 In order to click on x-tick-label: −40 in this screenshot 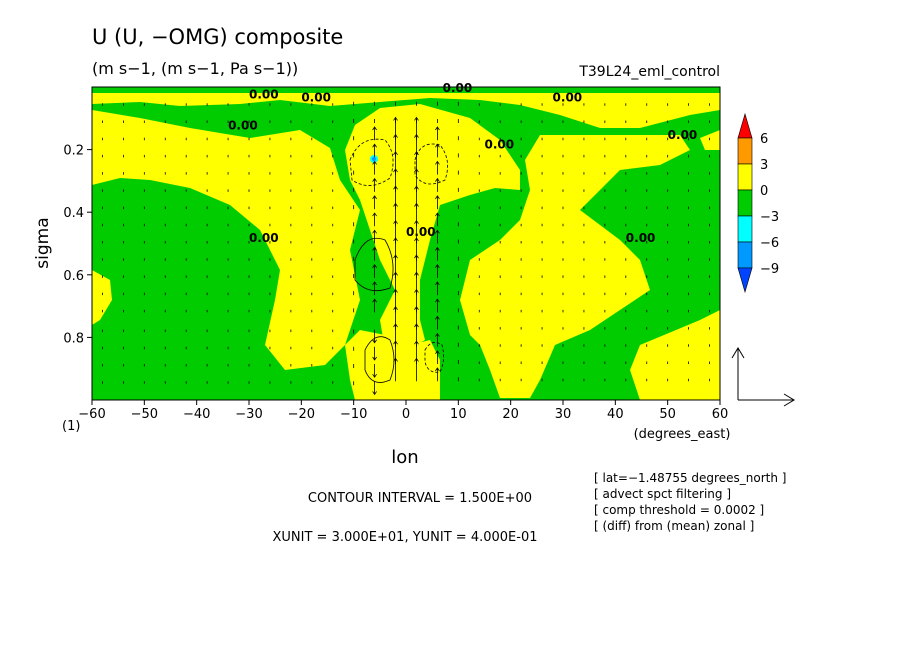, I will do `click(196, 414)`.